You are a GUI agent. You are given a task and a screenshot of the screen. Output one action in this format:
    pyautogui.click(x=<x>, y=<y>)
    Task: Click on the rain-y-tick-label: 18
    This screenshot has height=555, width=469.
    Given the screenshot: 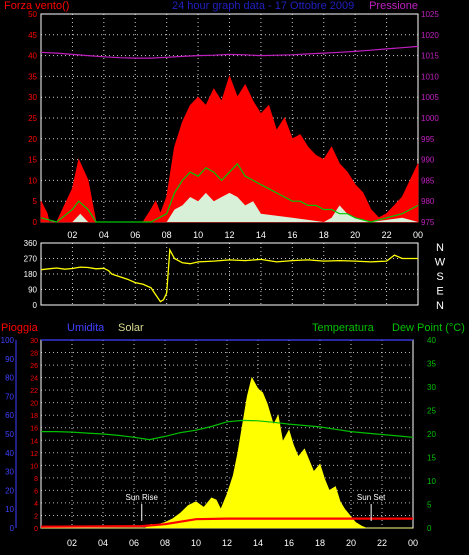 What is the action you would take?
    pyautogui.click(x=34, y=416)
    